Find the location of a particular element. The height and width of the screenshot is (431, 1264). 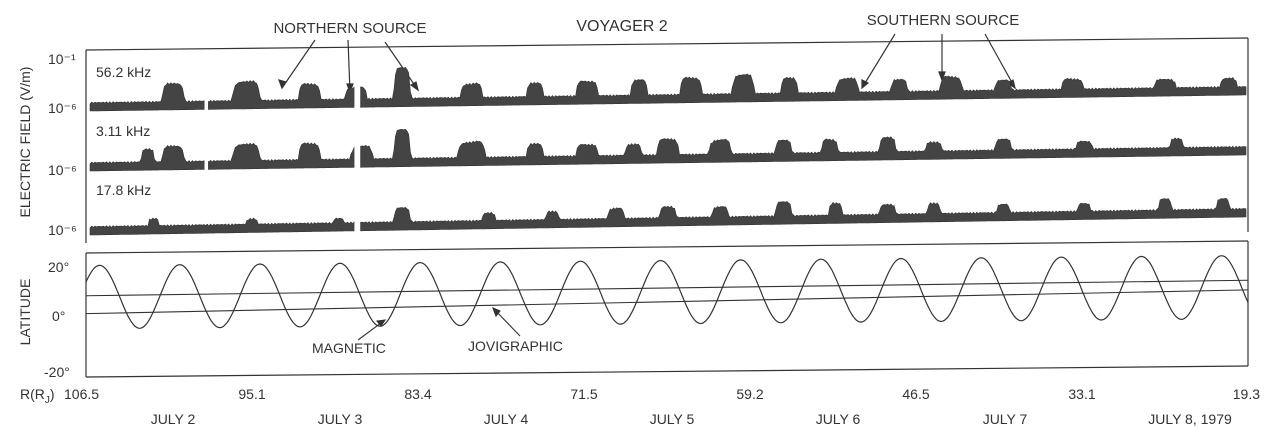

x-axis-label: R(RJ) is located at coordinates (37, 396).